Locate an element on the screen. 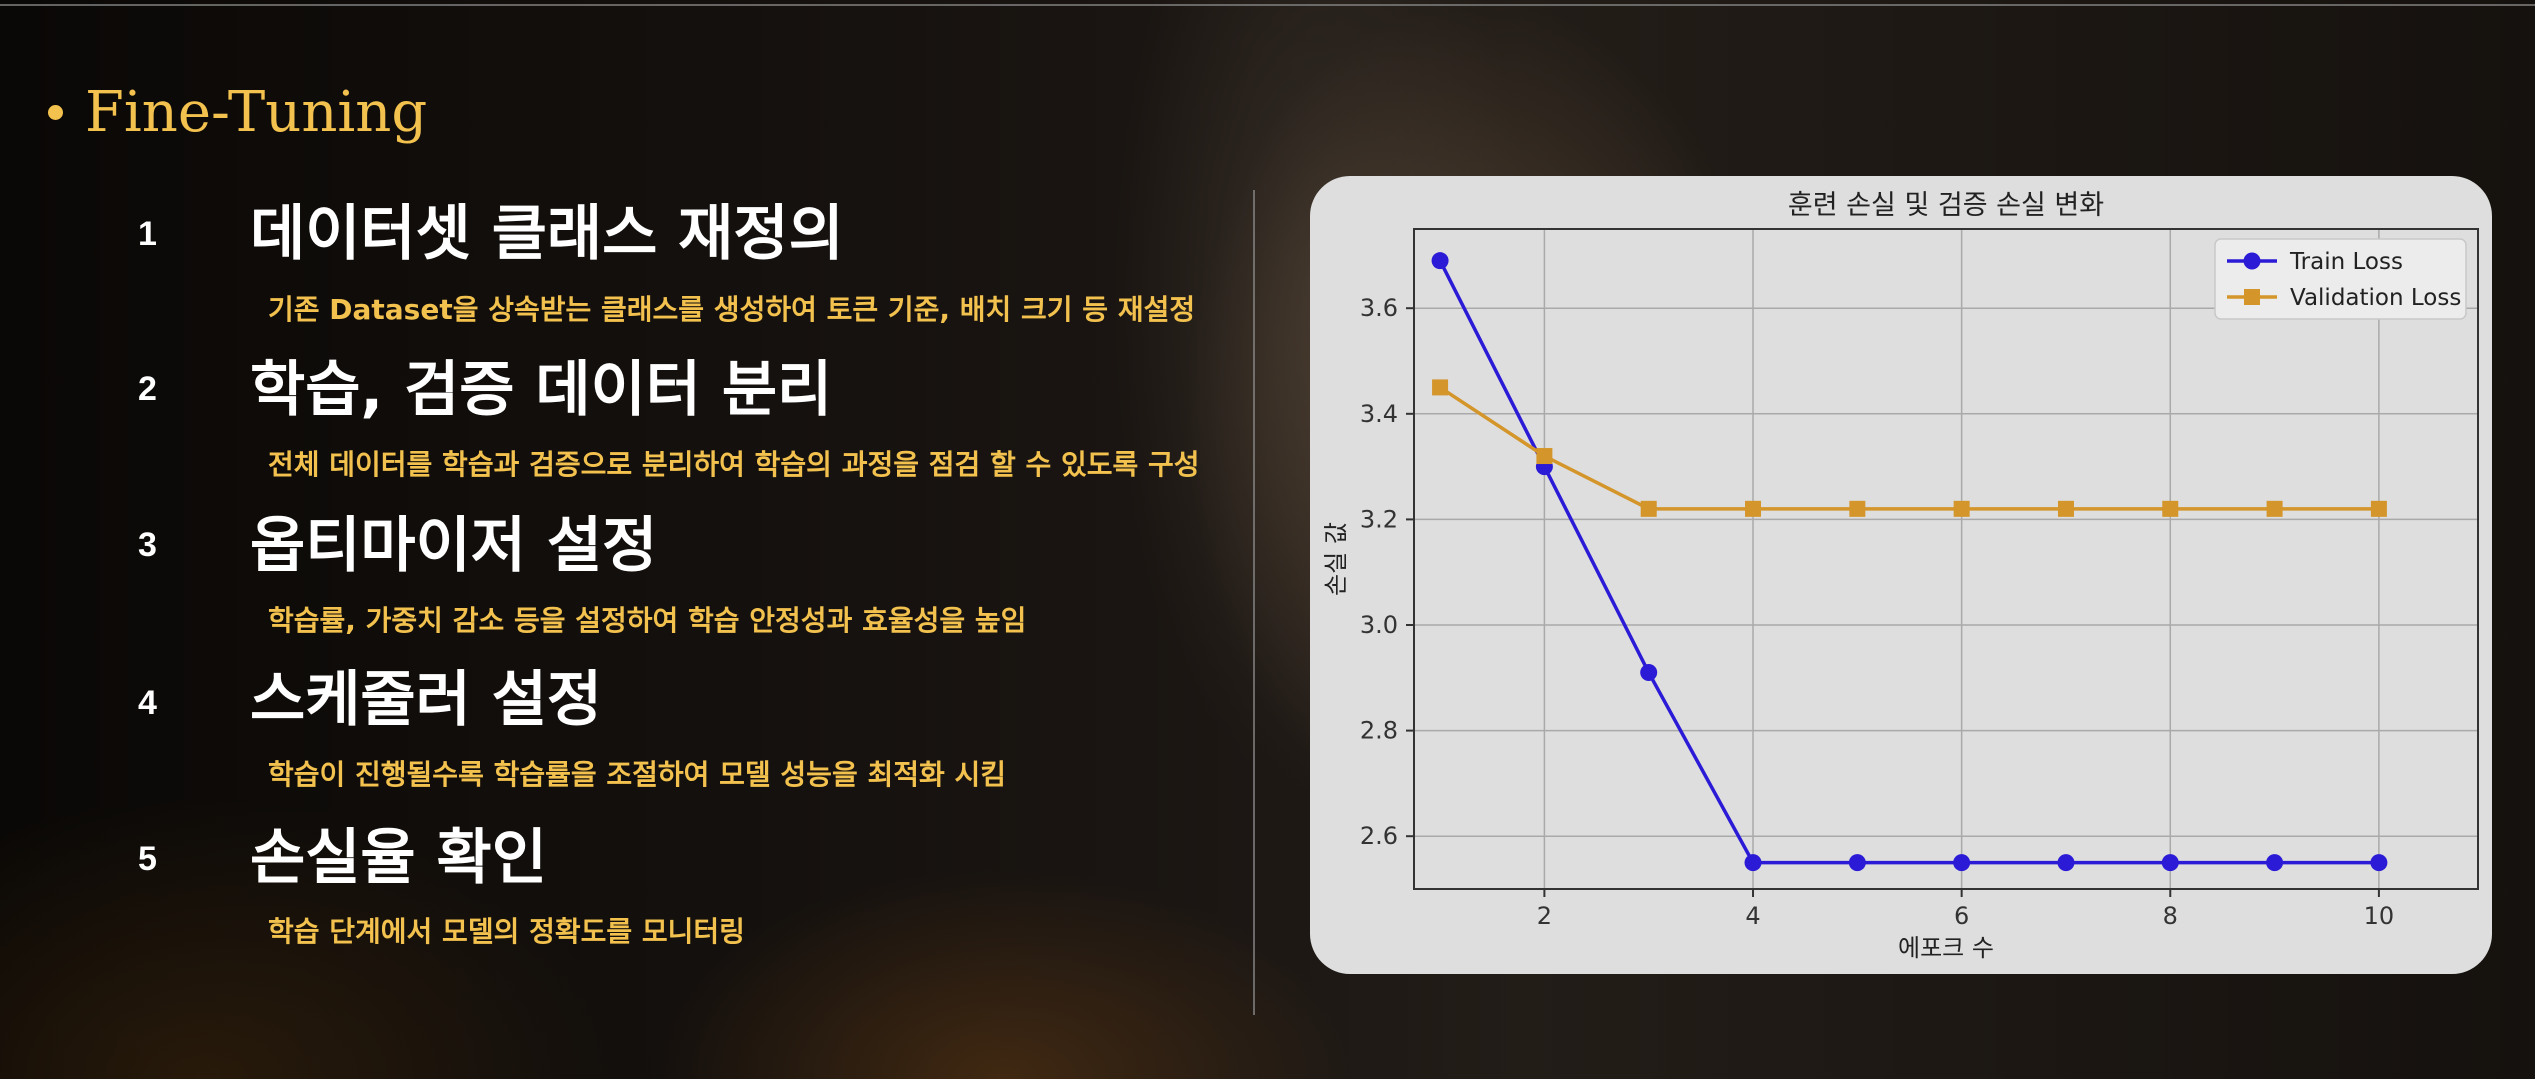  step-number: 2 is located at coordinates (147, 389).